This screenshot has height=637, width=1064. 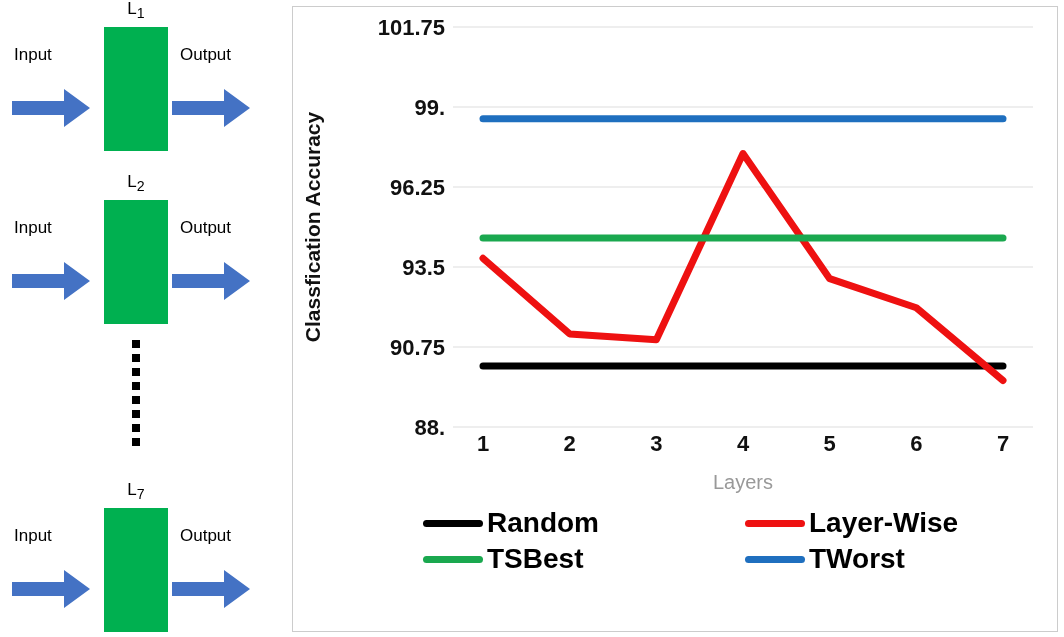 I want to click on y-tick-label: 90.75, so click(x=417, y=347).